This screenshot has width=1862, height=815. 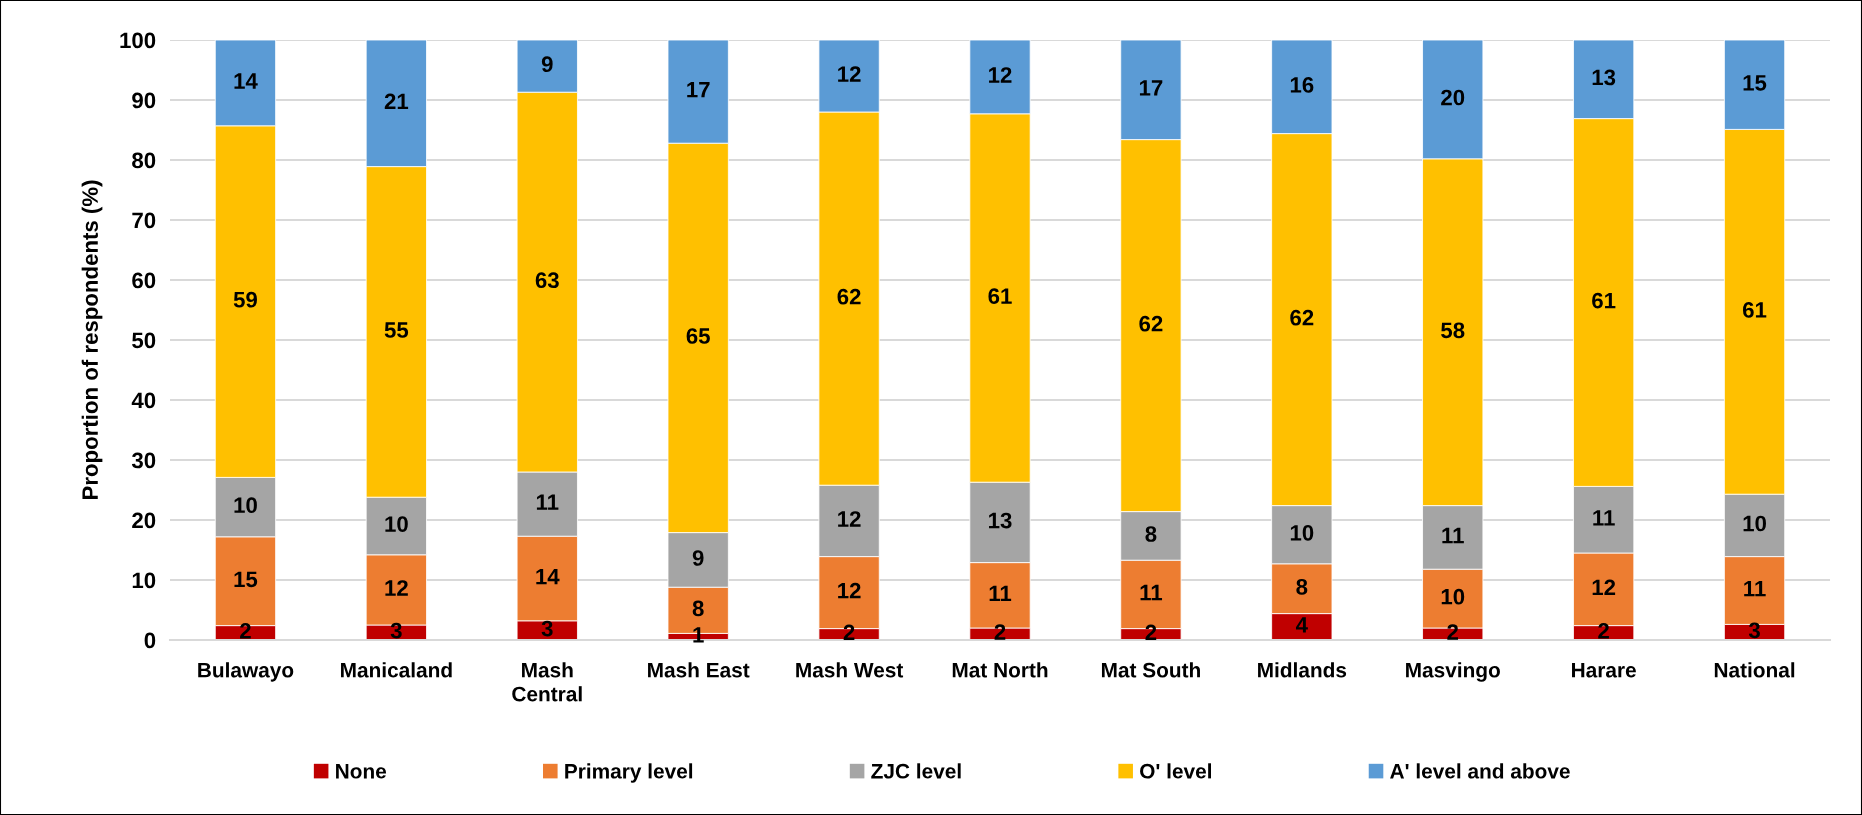 I want to click on x-tick-label: Mash West, so click(x=850, y=670).